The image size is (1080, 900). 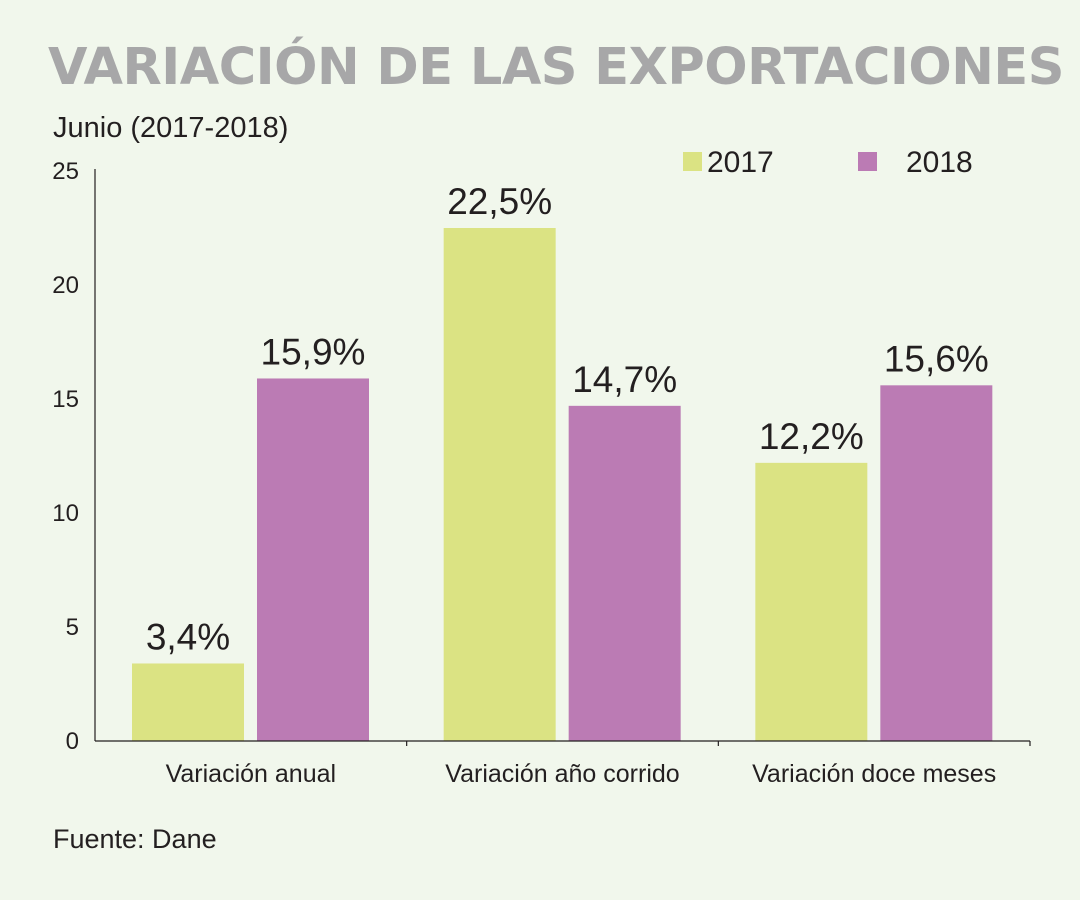 What do you see at coordinates (188, 636) in the screenshot?
I see `bar-value-label: 3,4%` at bounding box center [188, 636].